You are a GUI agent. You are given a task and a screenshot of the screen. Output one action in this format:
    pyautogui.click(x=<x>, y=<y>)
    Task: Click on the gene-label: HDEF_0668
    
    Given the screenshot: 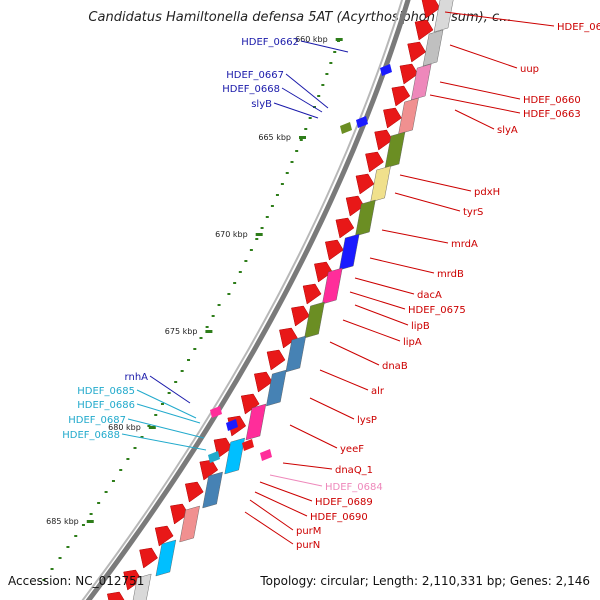 What is the action you would take?
    pyautogui.click(x=251, y=89)
    